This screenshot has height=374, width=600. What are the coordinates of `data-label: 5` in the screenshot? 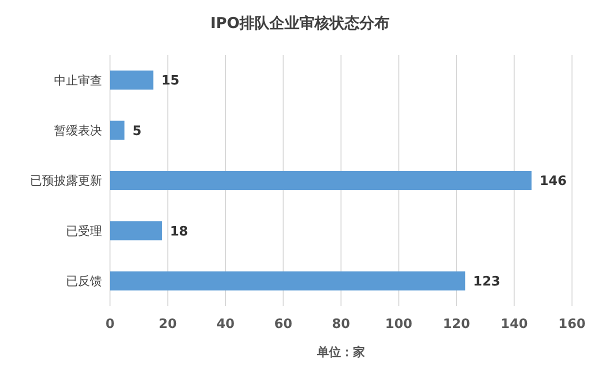 It's located at (137, 131).